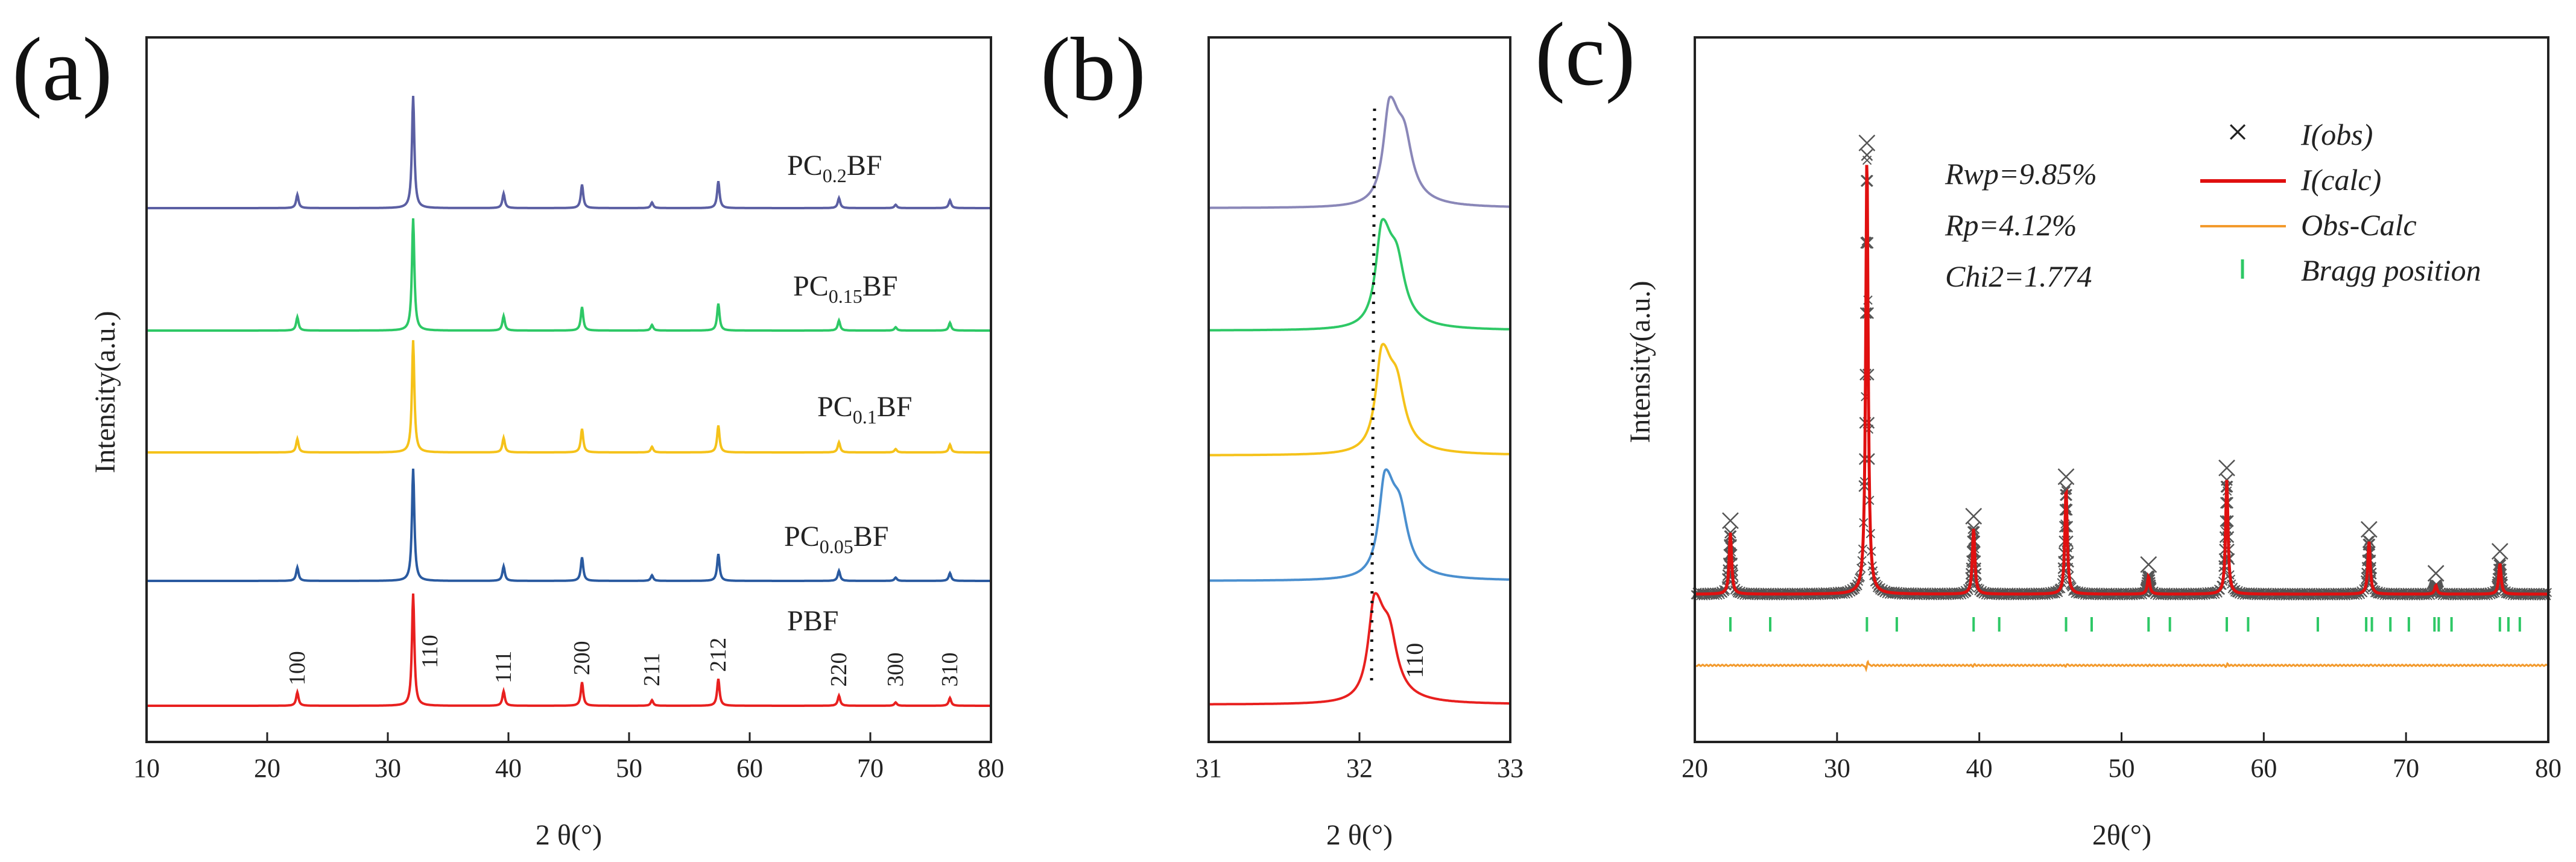 This screenshot has height=862, width=2576. I want to click on panel-a-hkl-label: 111, so click(503, 667).